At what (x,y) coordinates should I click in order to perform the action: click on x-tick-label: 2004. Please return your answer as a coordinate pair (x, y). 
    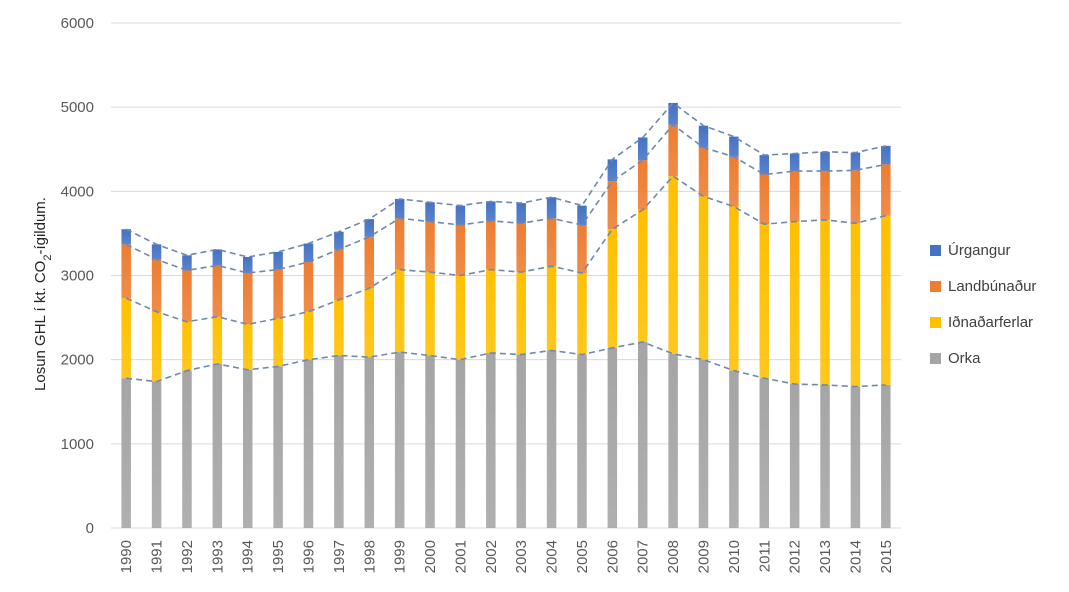
    Looking at the image, I should click on (552, 556).